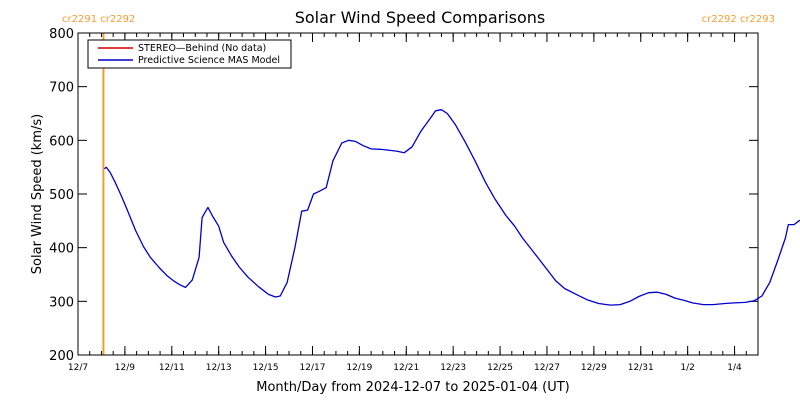 The width and height of the screenshot is (800, 400). I want to click on carrington-marker-label: cr2291 cr2292, so click(98, 19).